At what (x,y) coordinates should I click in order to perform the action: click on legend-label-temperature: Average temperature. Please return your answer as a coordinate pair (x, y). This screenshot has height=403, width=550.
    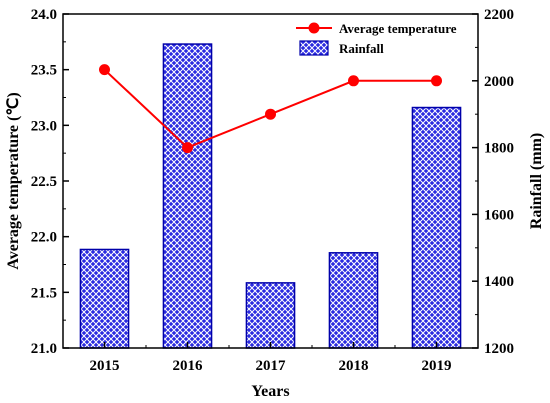
    Looking at the image, I should click on (398, 28).